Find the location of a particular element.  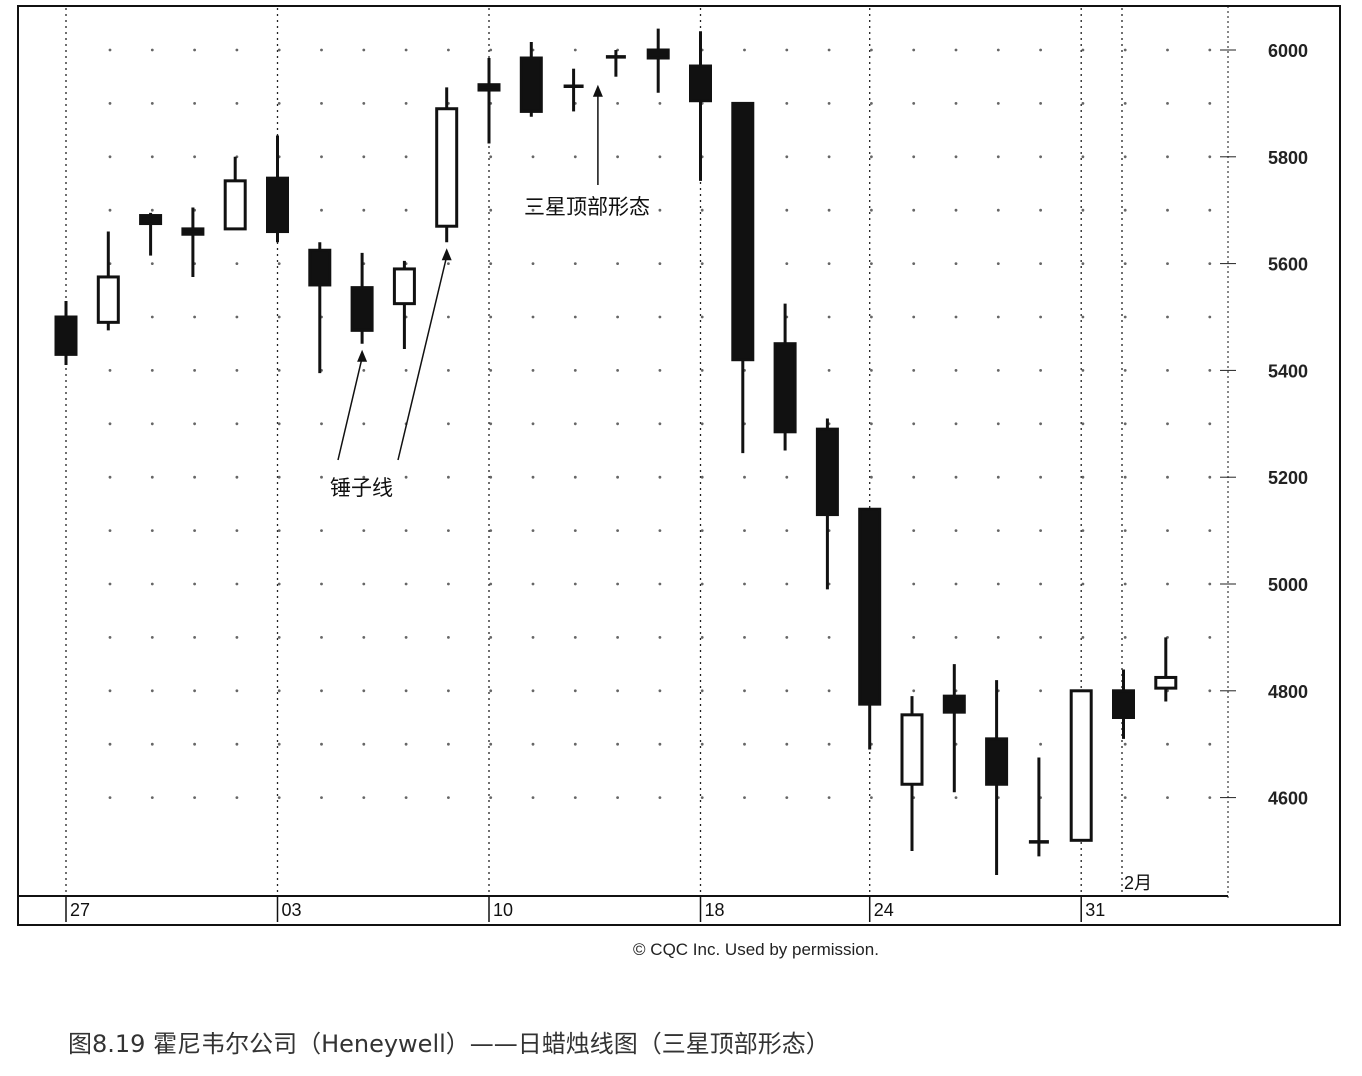

y-tick-label: 5800 is located at coordinates (1288, 158).